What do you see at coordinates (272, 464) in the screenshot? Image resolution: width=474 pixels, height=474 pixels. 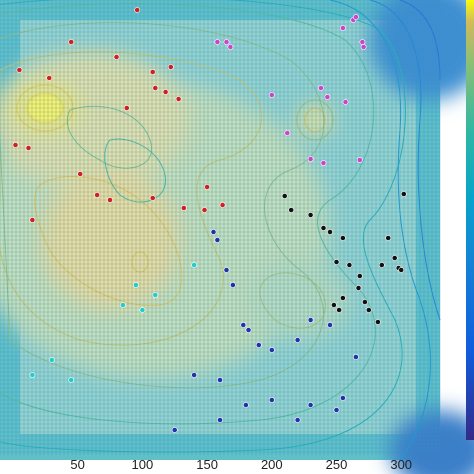 I see `x-tick-label: 200` at bounding box center [272, 464].